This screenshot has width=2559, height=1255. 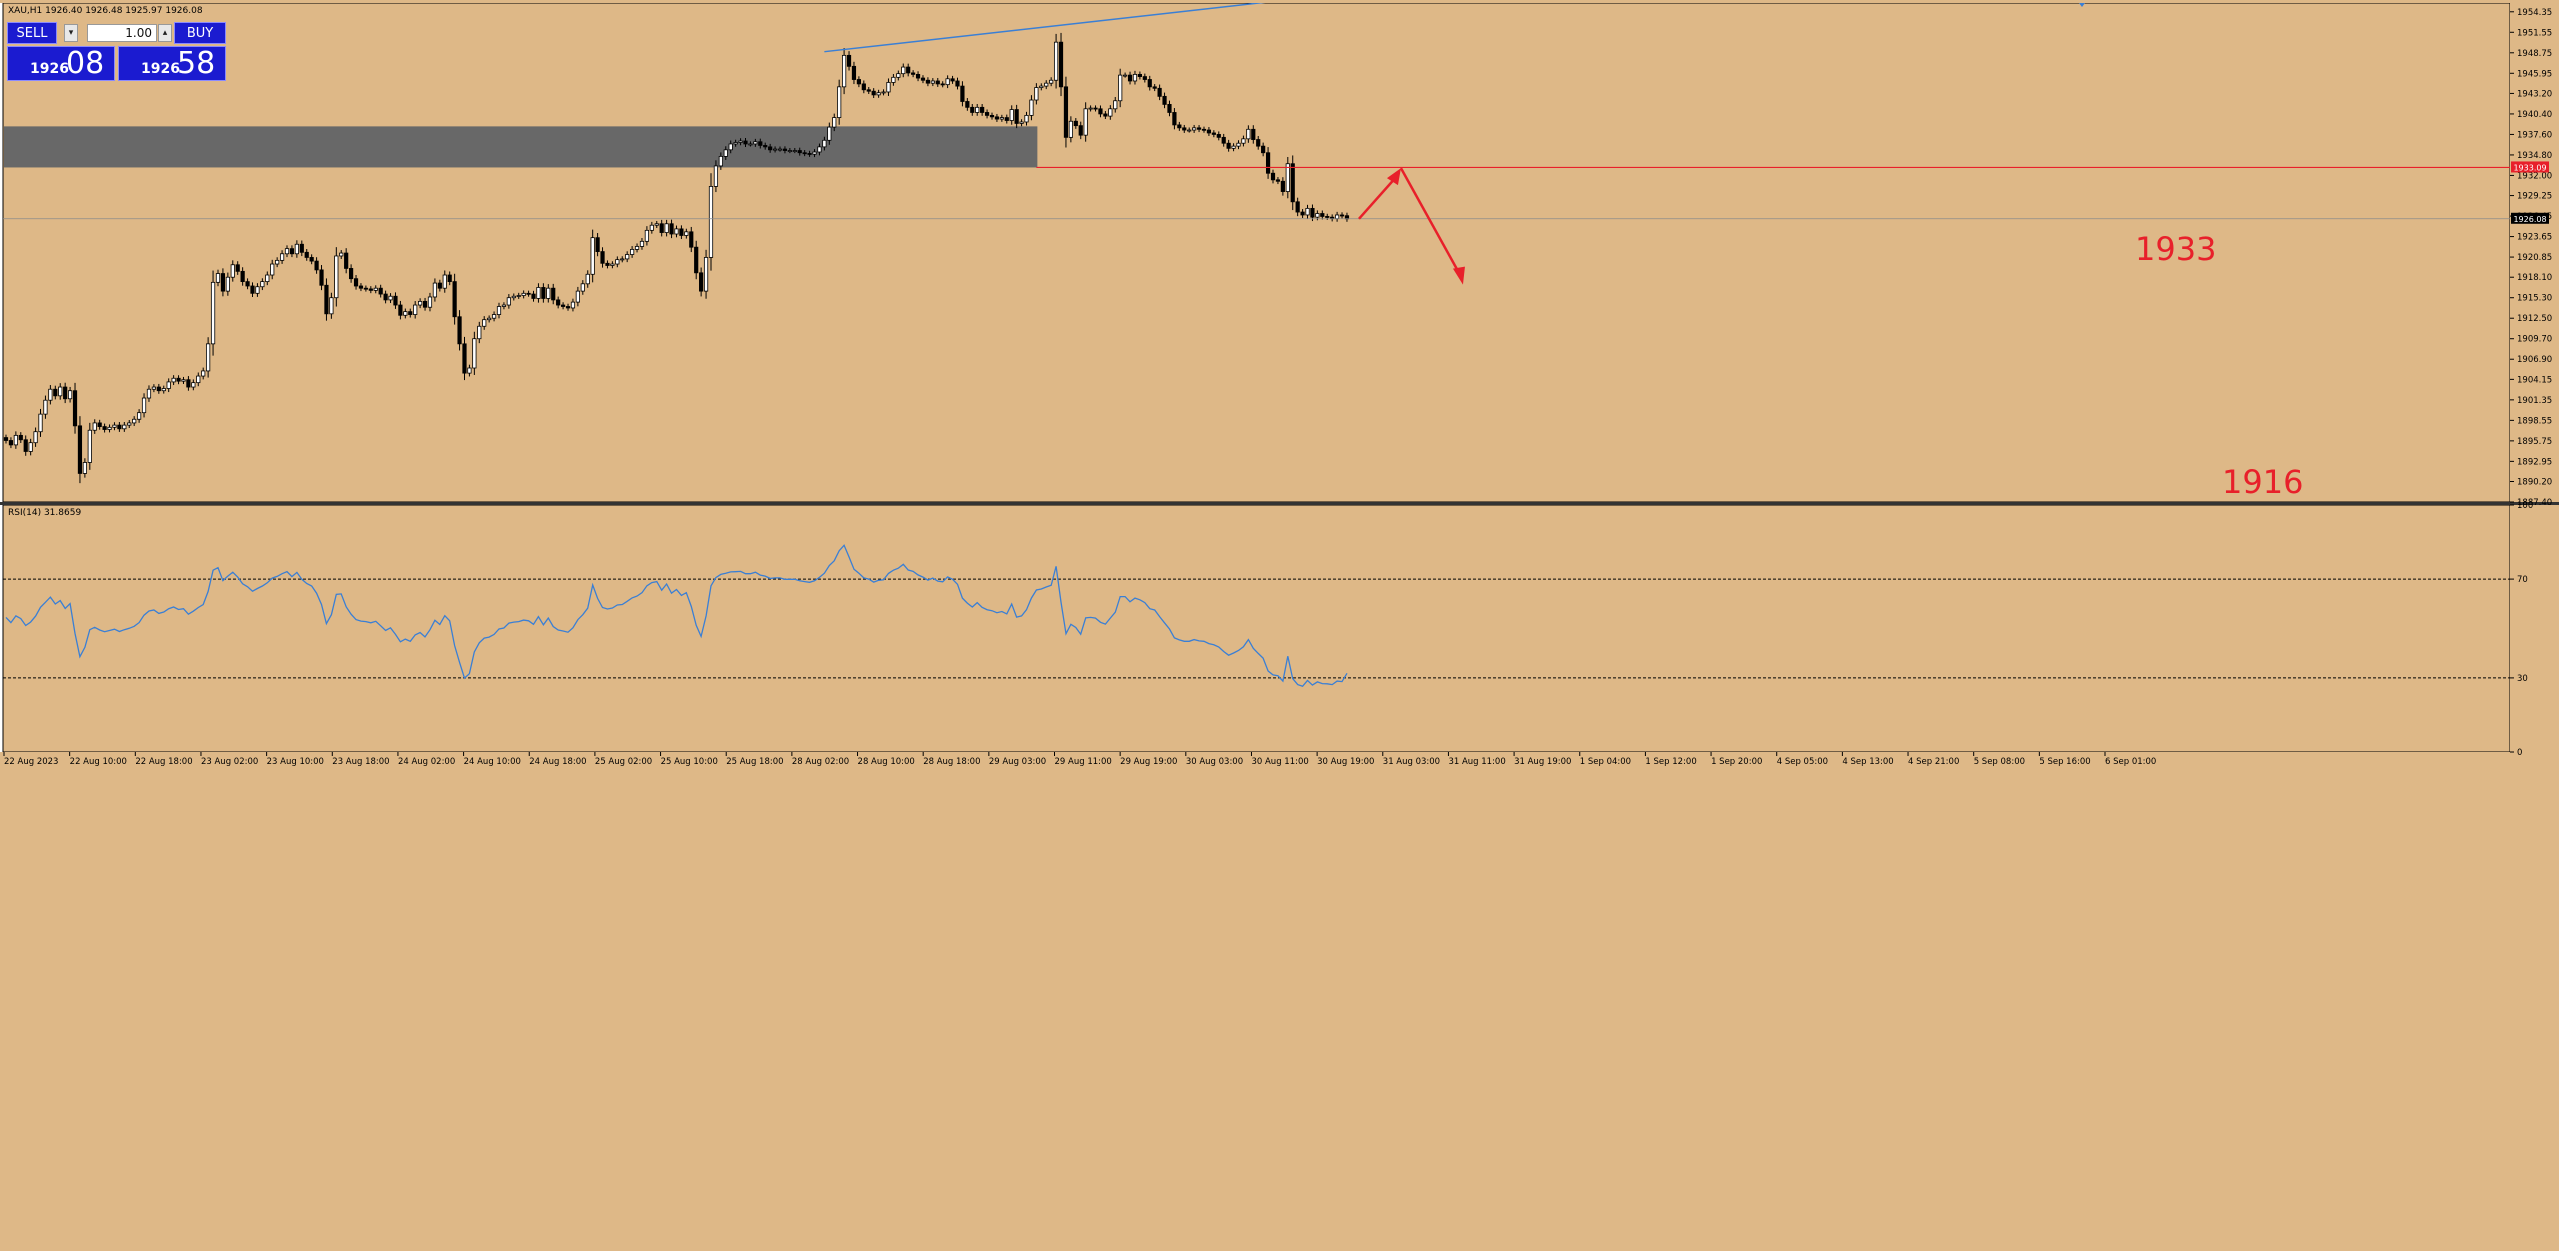 I want to click on time-tick-label: 23 Aug 10:00, so click(x=295, y=762).